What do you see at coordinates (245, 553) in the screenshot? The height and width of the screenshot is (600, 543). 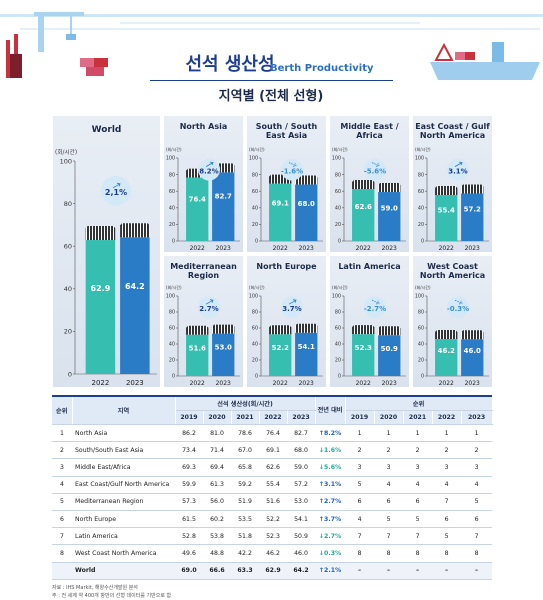 I see `table-cell: 42.2` at bounding box center [245, 553].